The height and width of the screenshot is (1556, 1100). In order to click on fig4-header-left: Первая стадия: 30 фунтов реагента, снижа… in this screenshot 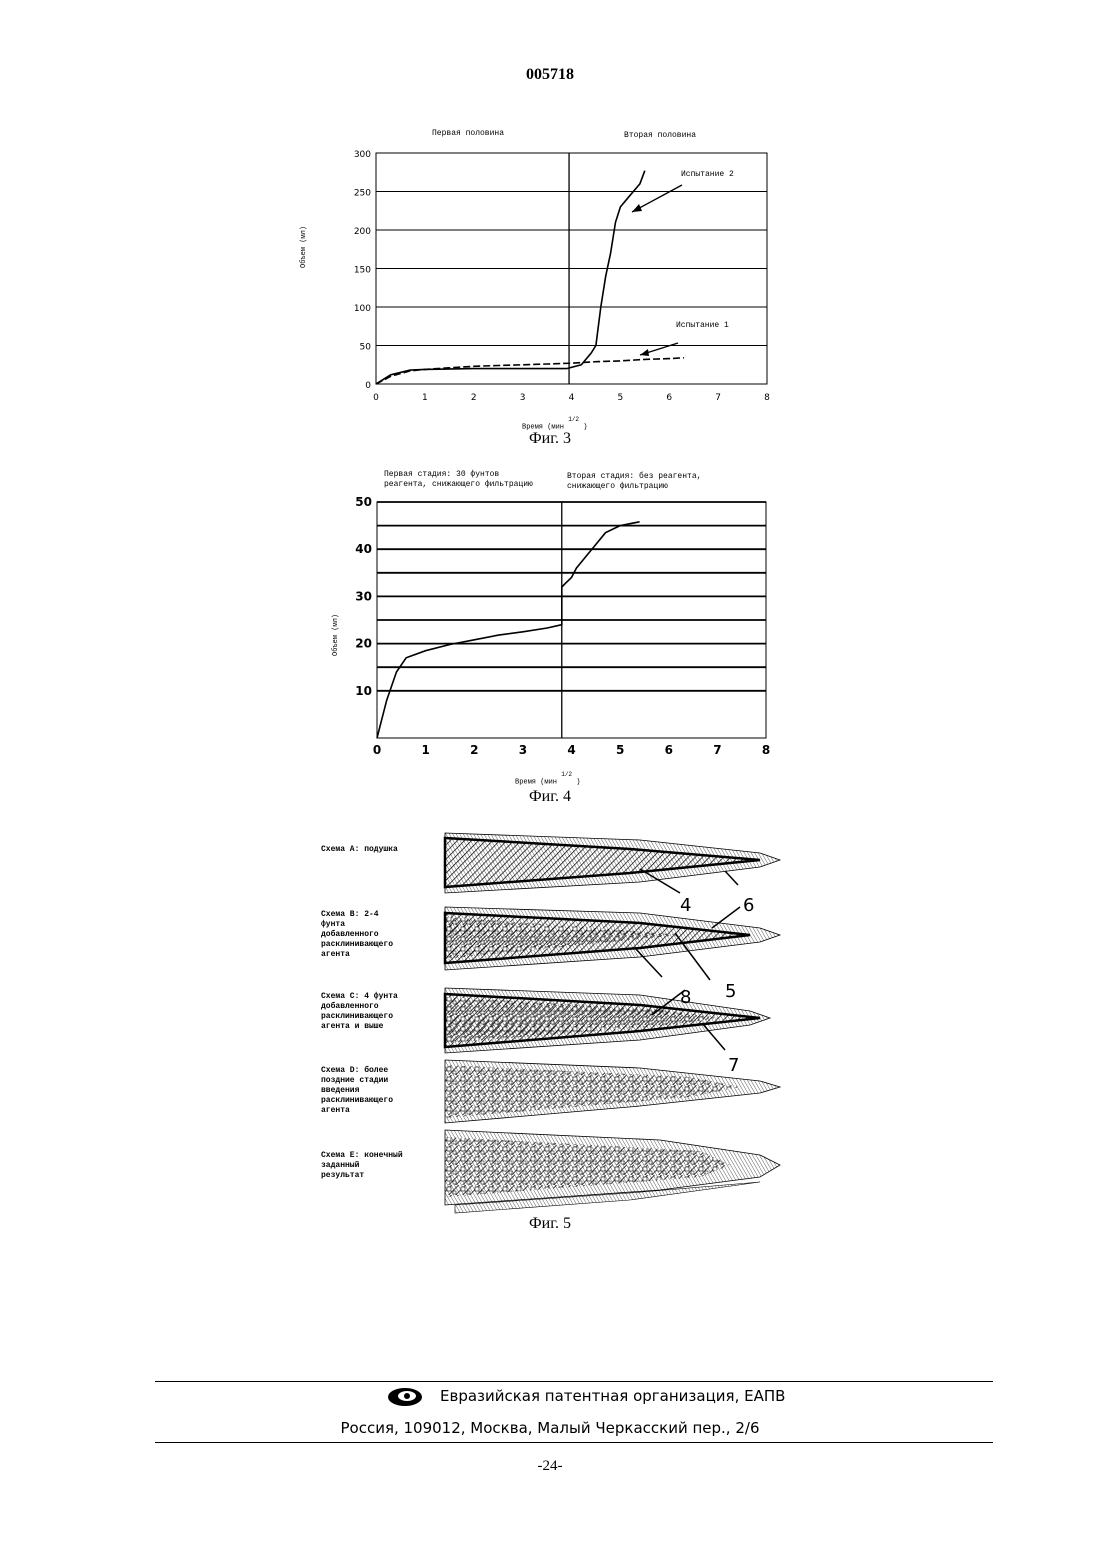, I will do `click(458, 480)`.